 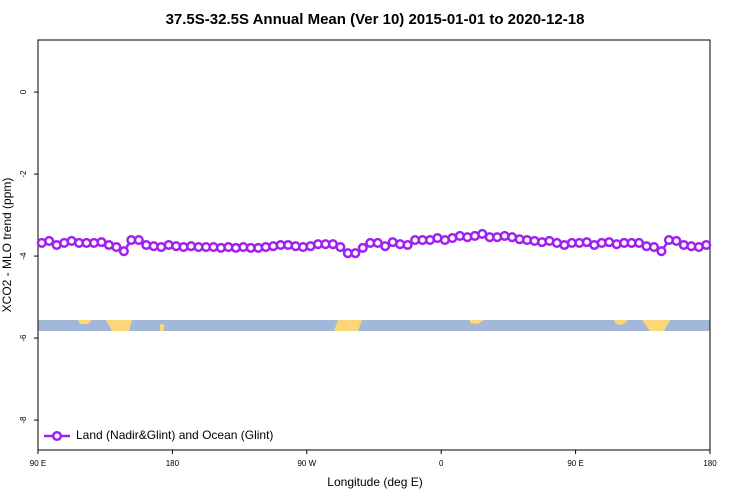 What do you see at coordinates (23, 174) in the screenshot?
I see `y-tick-label: -2` at bounding box center [23, 174].